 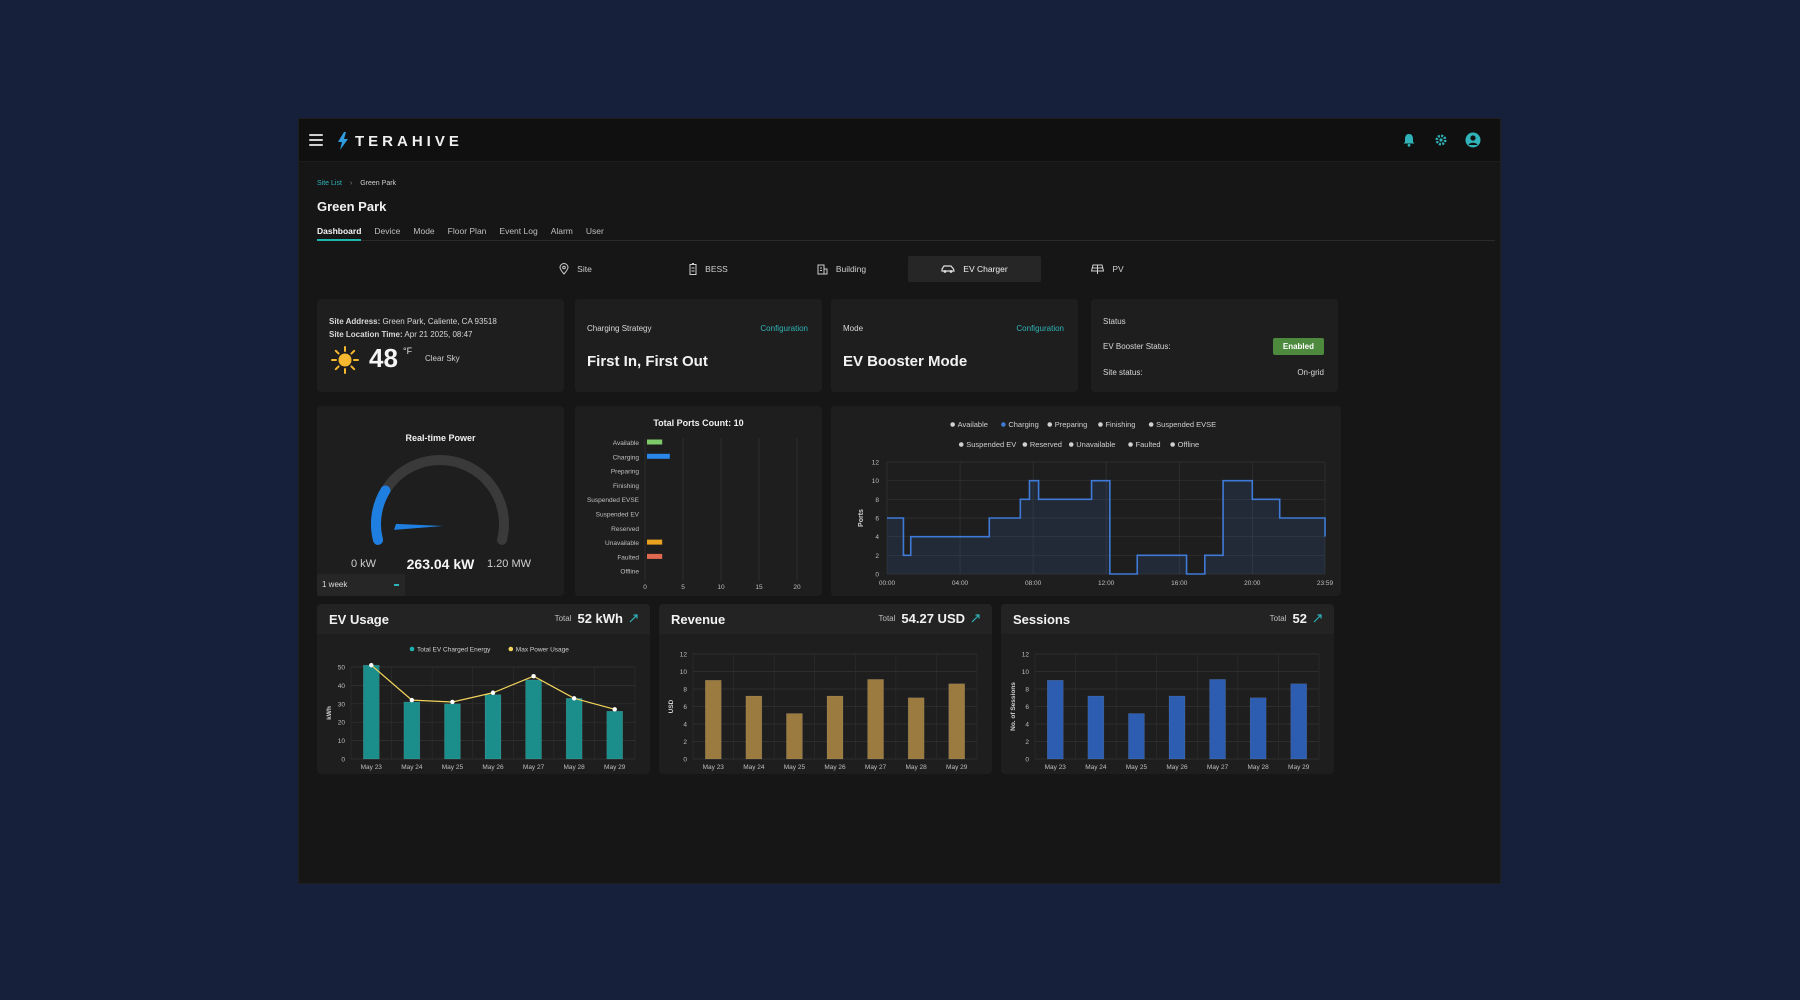 What do you see at coordinates (835, 767) in the screenshot?
I see `revenueChart-x-tick: May 26` at bounding box center [835, 767].